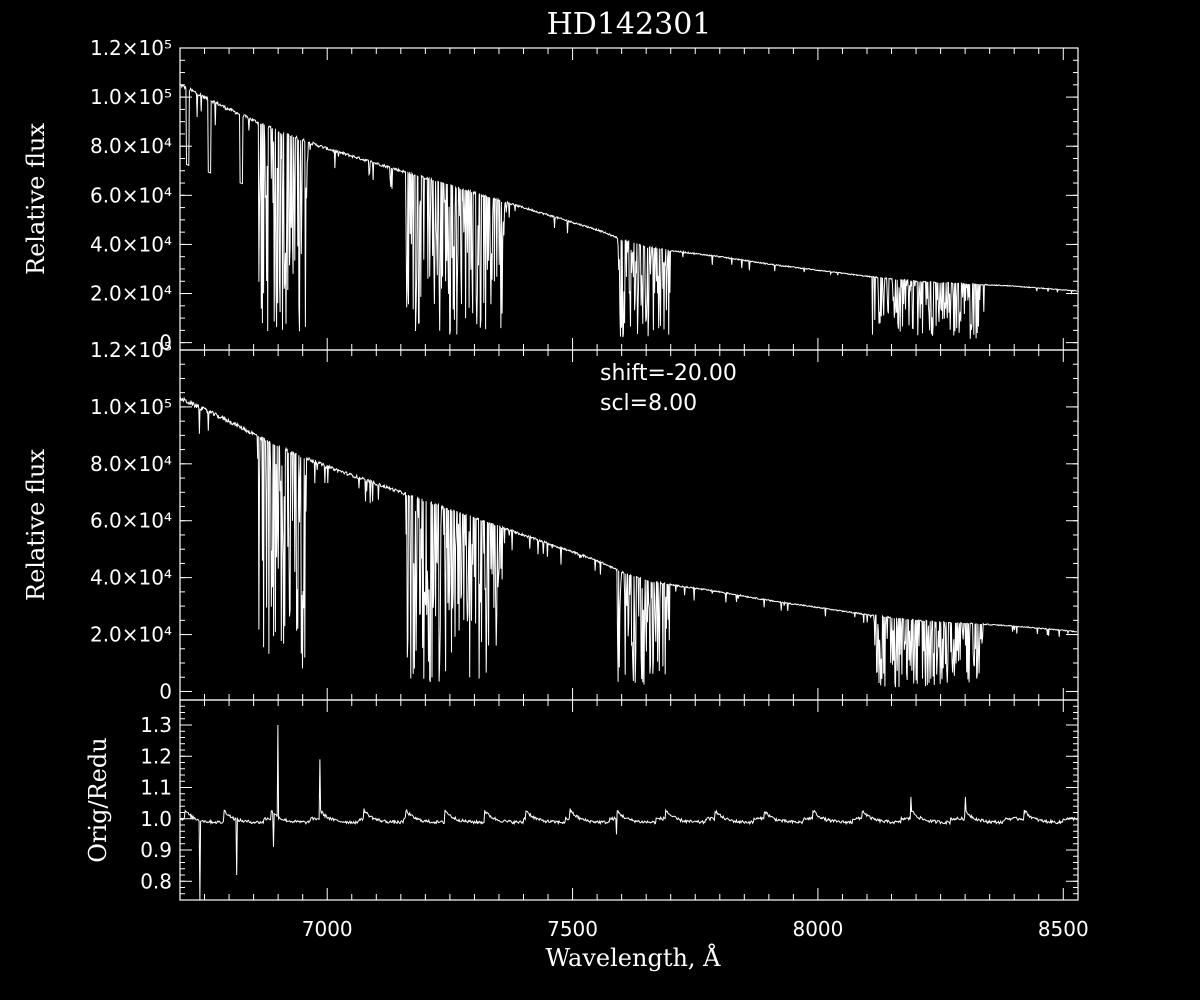 This screenshot has width=1200, height=1000. I want to click on panel-top-ylabel: Relative flux, so click(36, 199).